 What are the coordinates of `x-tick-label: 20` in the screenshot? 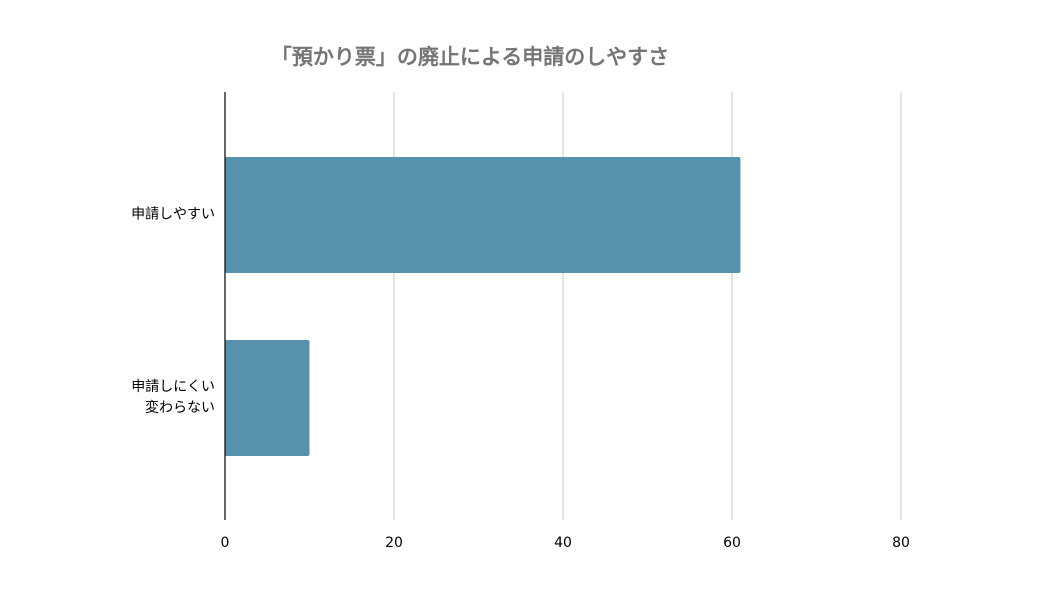 It's located at (394, 543).